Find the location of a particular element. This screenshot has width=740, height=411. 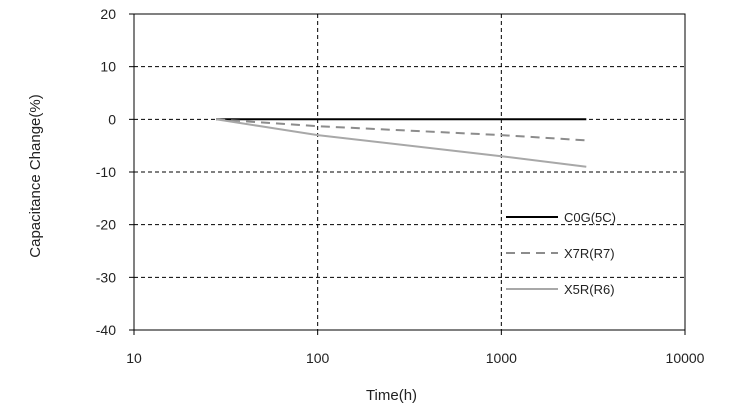

y-tick-label: -20 is located at coordinates (106, 225).